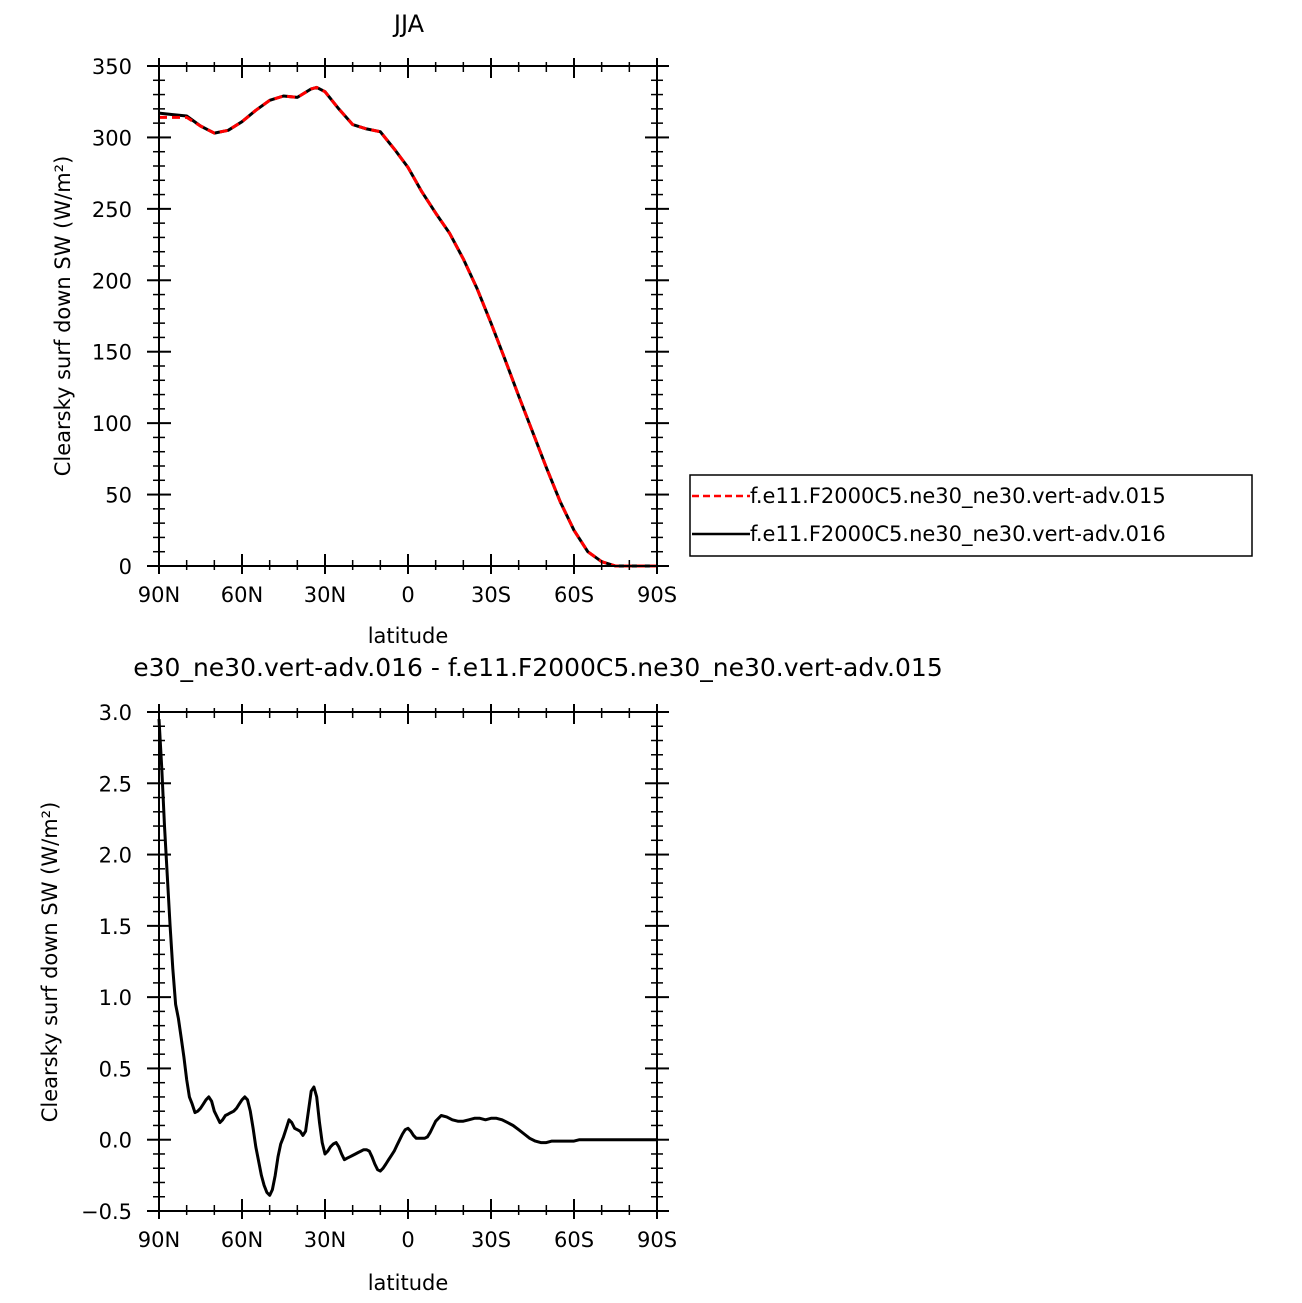  What do you see at coordinates (106, 1212) in the screenshot?
I see `bottom-y-tick-label: −0.5` at bounding box center [106, 1212].